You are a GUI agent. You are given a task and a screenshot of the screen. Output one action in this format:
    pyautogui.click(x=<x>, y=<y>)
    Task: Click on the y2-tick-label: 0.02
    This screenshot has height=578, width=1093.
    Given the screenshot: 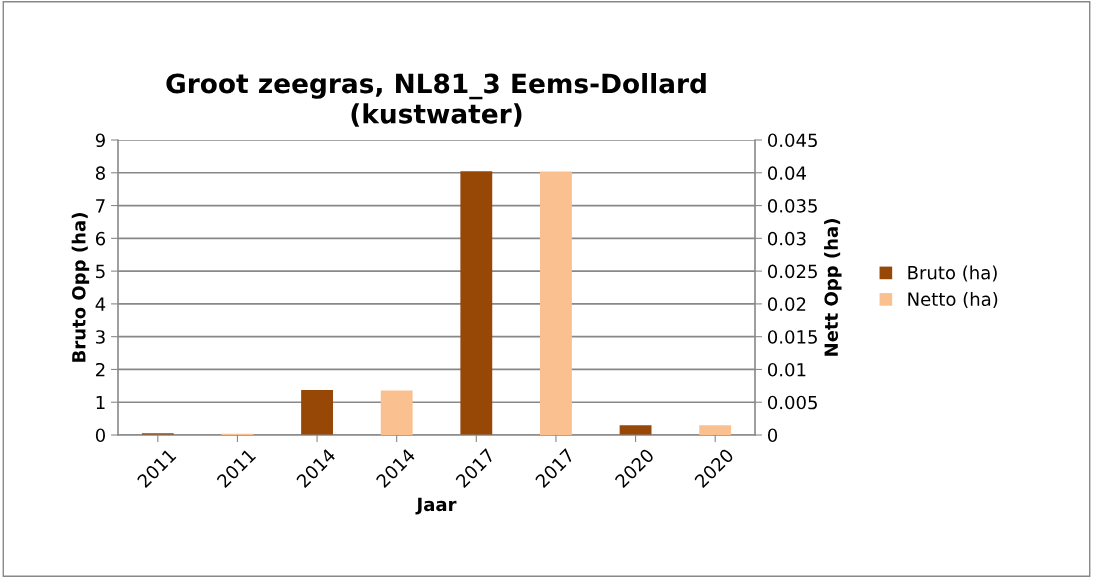 What is the action you would take?
    pyautogui.click(x=787, y=304)
    